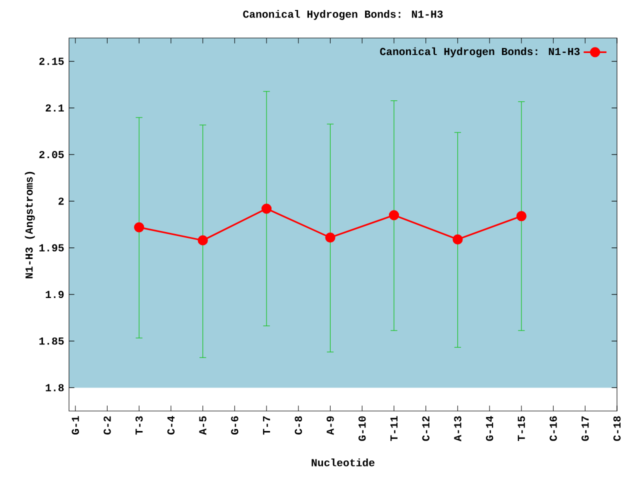 This screenshot has width=640, height=480. Describe the element at coordinates (343, 462) in the screenshot. I see `x-axis-title: Nucleotide` at that location.